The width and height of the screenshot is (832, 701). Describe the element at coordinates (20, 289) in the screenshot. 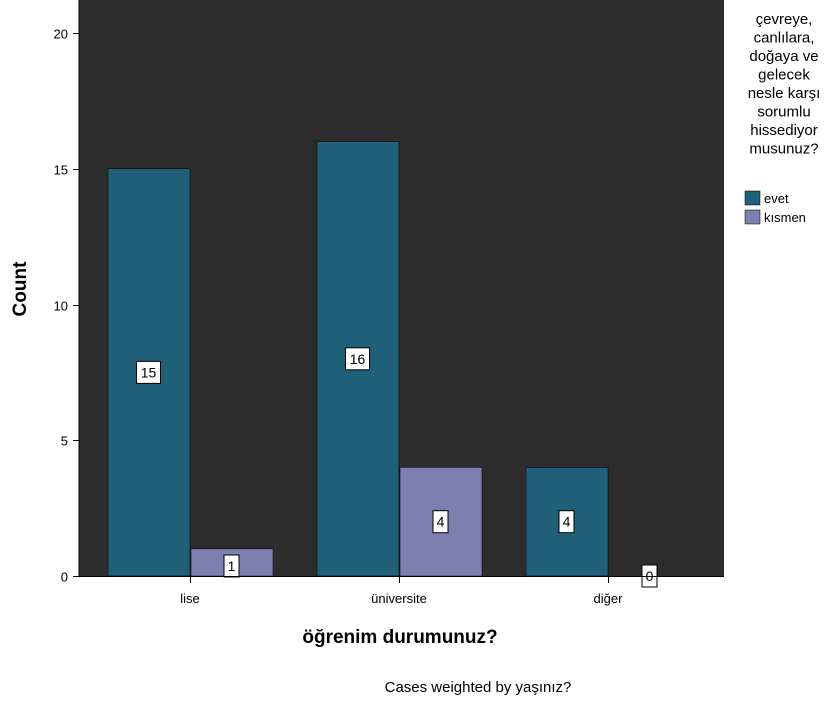

I see `y-axis-title: Count` at that location.